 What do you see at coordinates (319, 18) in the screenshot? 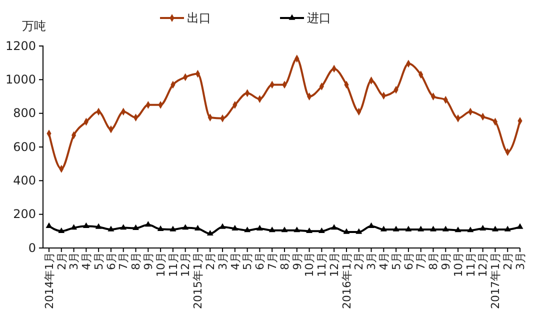
I see `legend-label: 进口` at bounding box center [319, 18].